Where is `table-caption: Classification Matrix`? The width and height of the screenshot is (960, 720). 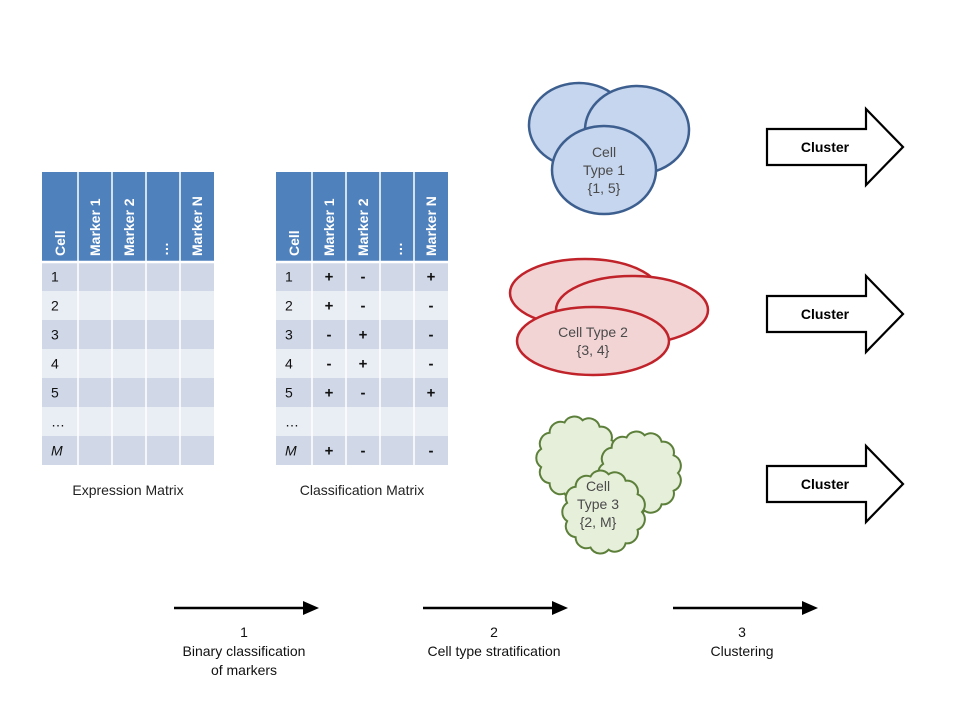 table-caption: Classification Matrix is located at coordinates (362, 490).